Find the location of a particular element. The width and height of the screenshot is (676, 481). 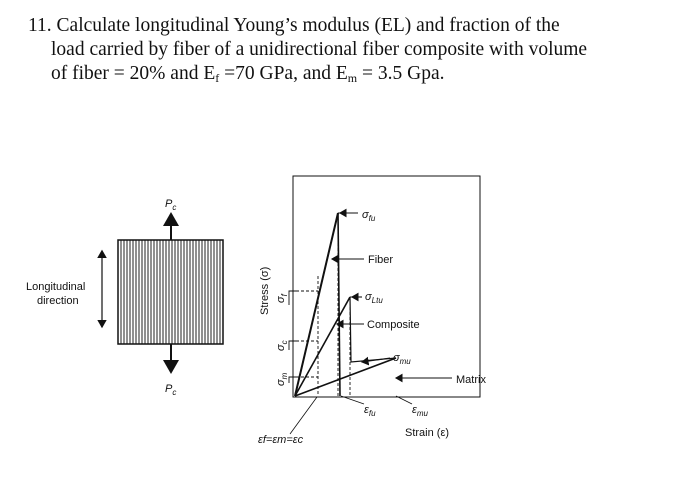

eps-fu-label: εfu is located at coordinates (370, 411).